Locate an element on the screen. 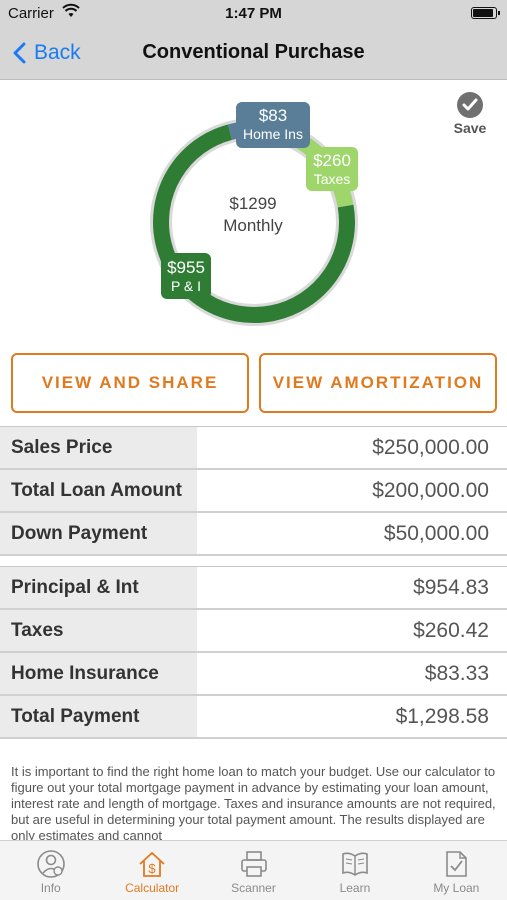 The image size is (507, 900). tab-label: Calculator is located at coordinates (152, 888).